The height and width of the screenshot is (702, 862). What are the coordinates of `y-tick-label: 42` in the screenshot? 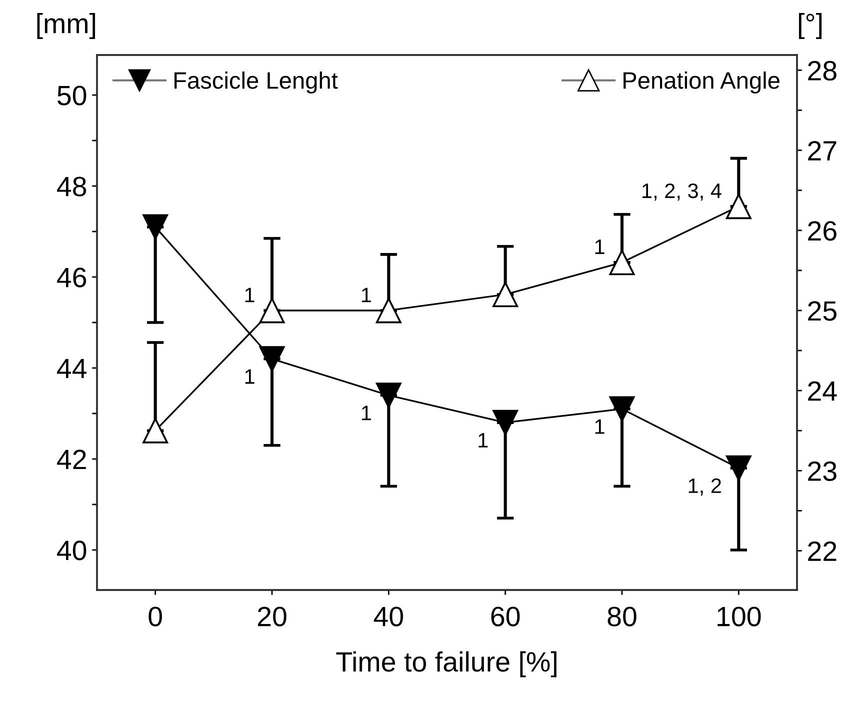 It's located at (71, 460).